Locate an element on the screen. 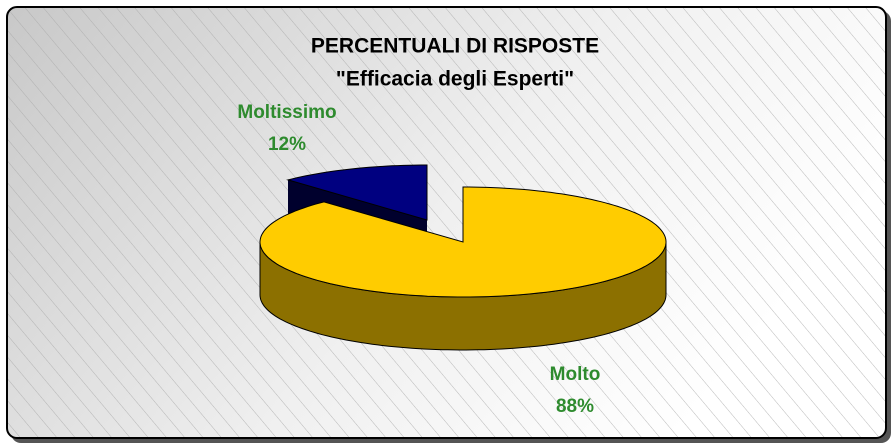 The image size is (896, 446). slice-value-label: 12% is located at coordinates (287, 144).